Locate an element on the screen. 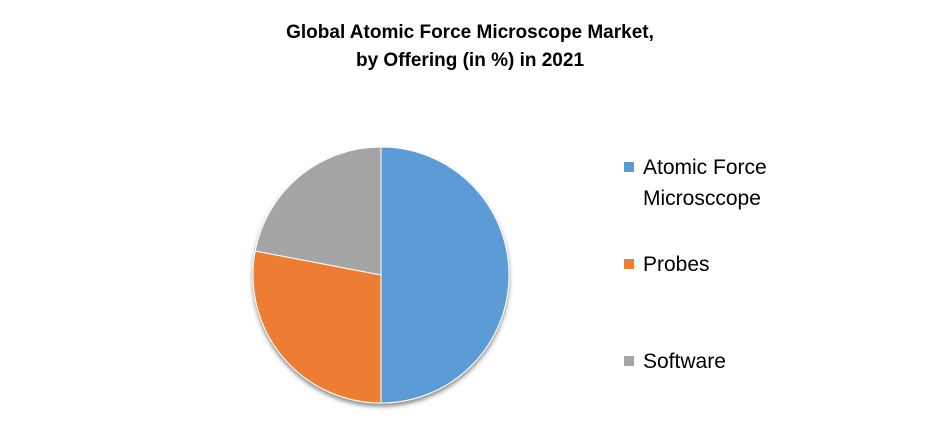 The image size is (940, 447). chart-title: Global Atomic Force Microscope Market, is located at coordinates (470, 32).